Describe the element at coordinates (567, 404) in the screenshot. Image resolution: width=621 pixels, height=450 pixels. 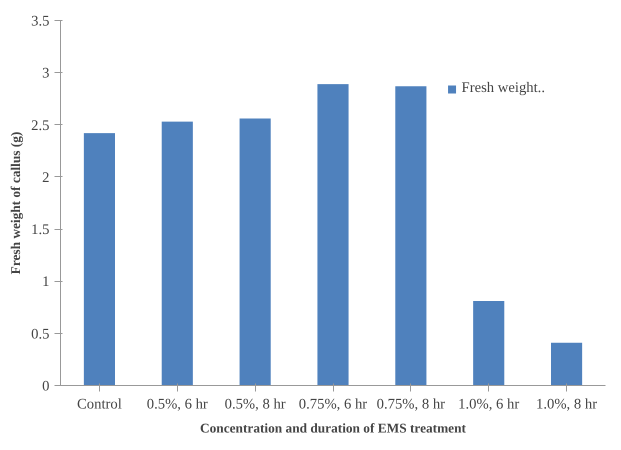
I see `x-tick-label: 1.0%, 8 hr` at that location.